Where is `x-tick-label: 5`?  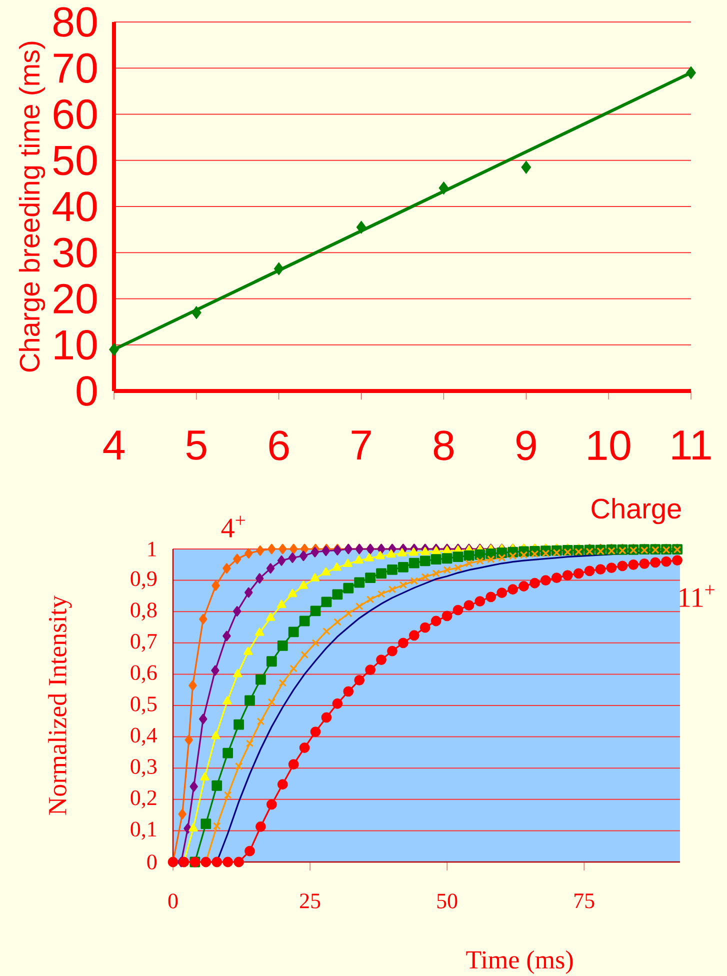
x-tick-label: 5 is located at coordinates (196, 445).